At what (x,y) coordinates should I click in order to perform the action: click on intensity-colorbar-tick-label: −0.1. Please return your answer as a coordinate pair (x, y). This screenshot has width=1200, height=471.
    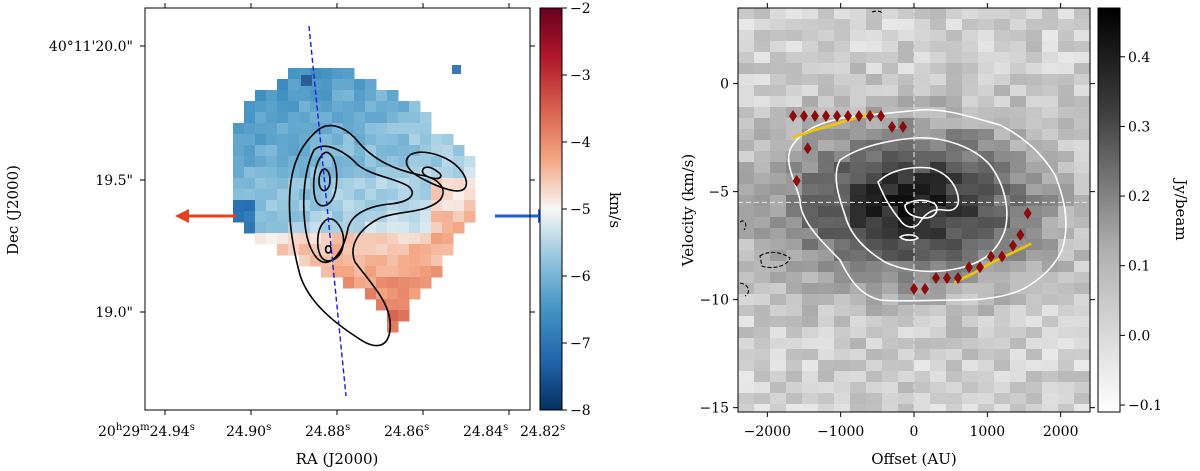
    Looking at the image, I should click on (1145, 406).